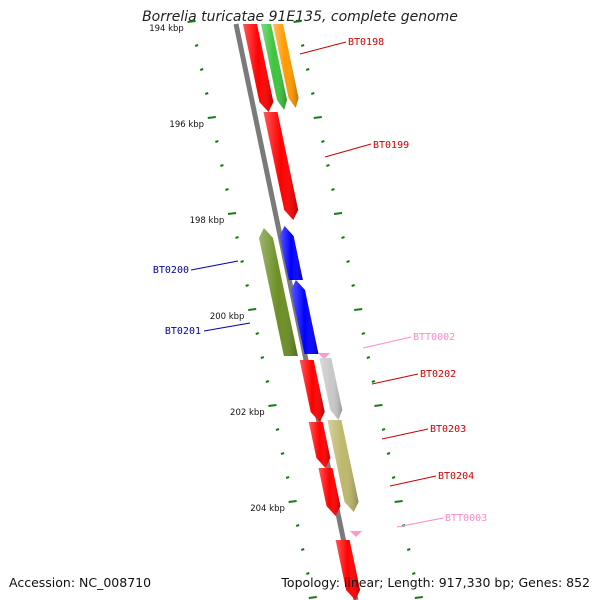 Image resolution: width=600 pixels, height=600 pixels. Describe the element at coordinates (438, 374) in the screenshot. I see `gene-label-bt0202: BT0202` at that location.